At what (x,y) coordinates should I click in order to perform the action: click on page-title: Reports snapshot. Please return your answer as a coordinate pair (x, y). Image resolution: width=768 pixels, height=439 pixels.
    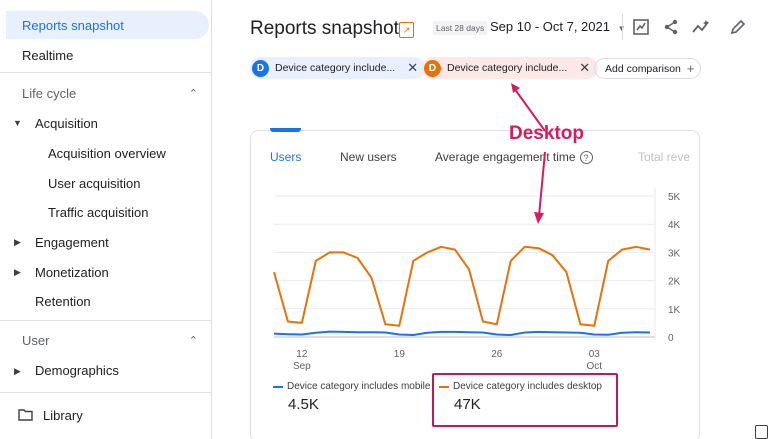
    Looking at the image, I should click on (324, 28).